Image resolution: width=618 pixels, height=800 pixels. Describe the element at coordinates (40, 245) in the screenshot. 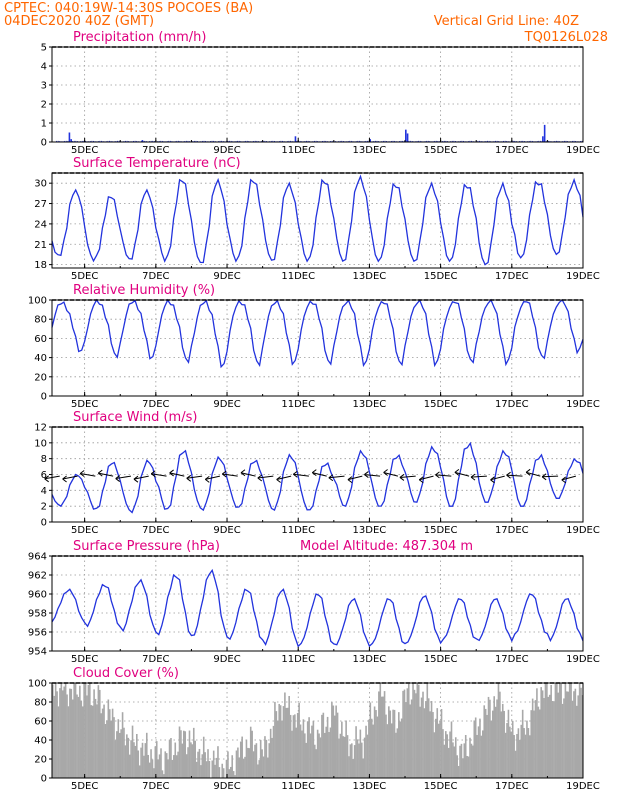

I see `y-tick-label: 21` at that location.